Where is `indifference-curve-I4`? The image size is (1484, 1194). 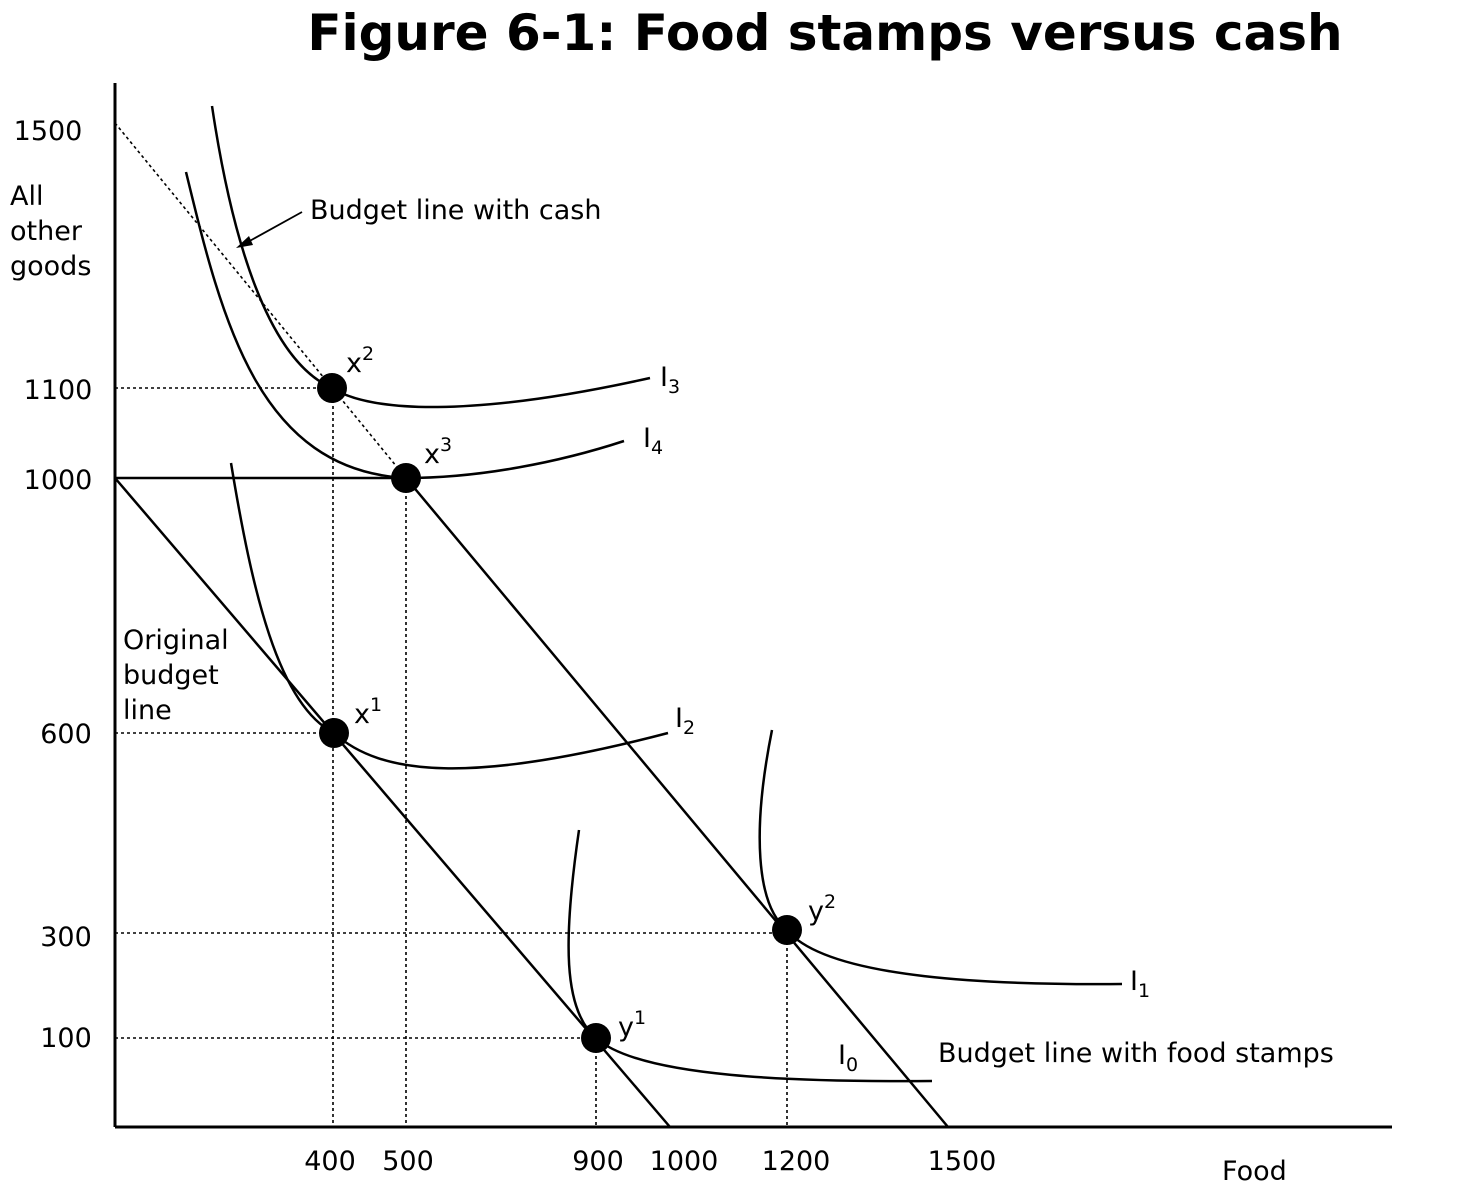 indifference-curve-I4 is located at coordinates (404, 325).